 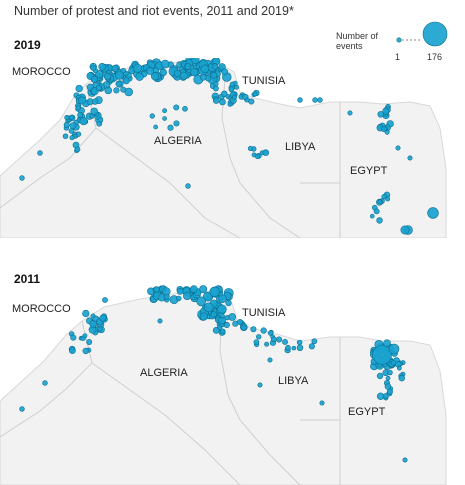 I want to click on year-label-2019: 2019, so click(x=27, y=45).